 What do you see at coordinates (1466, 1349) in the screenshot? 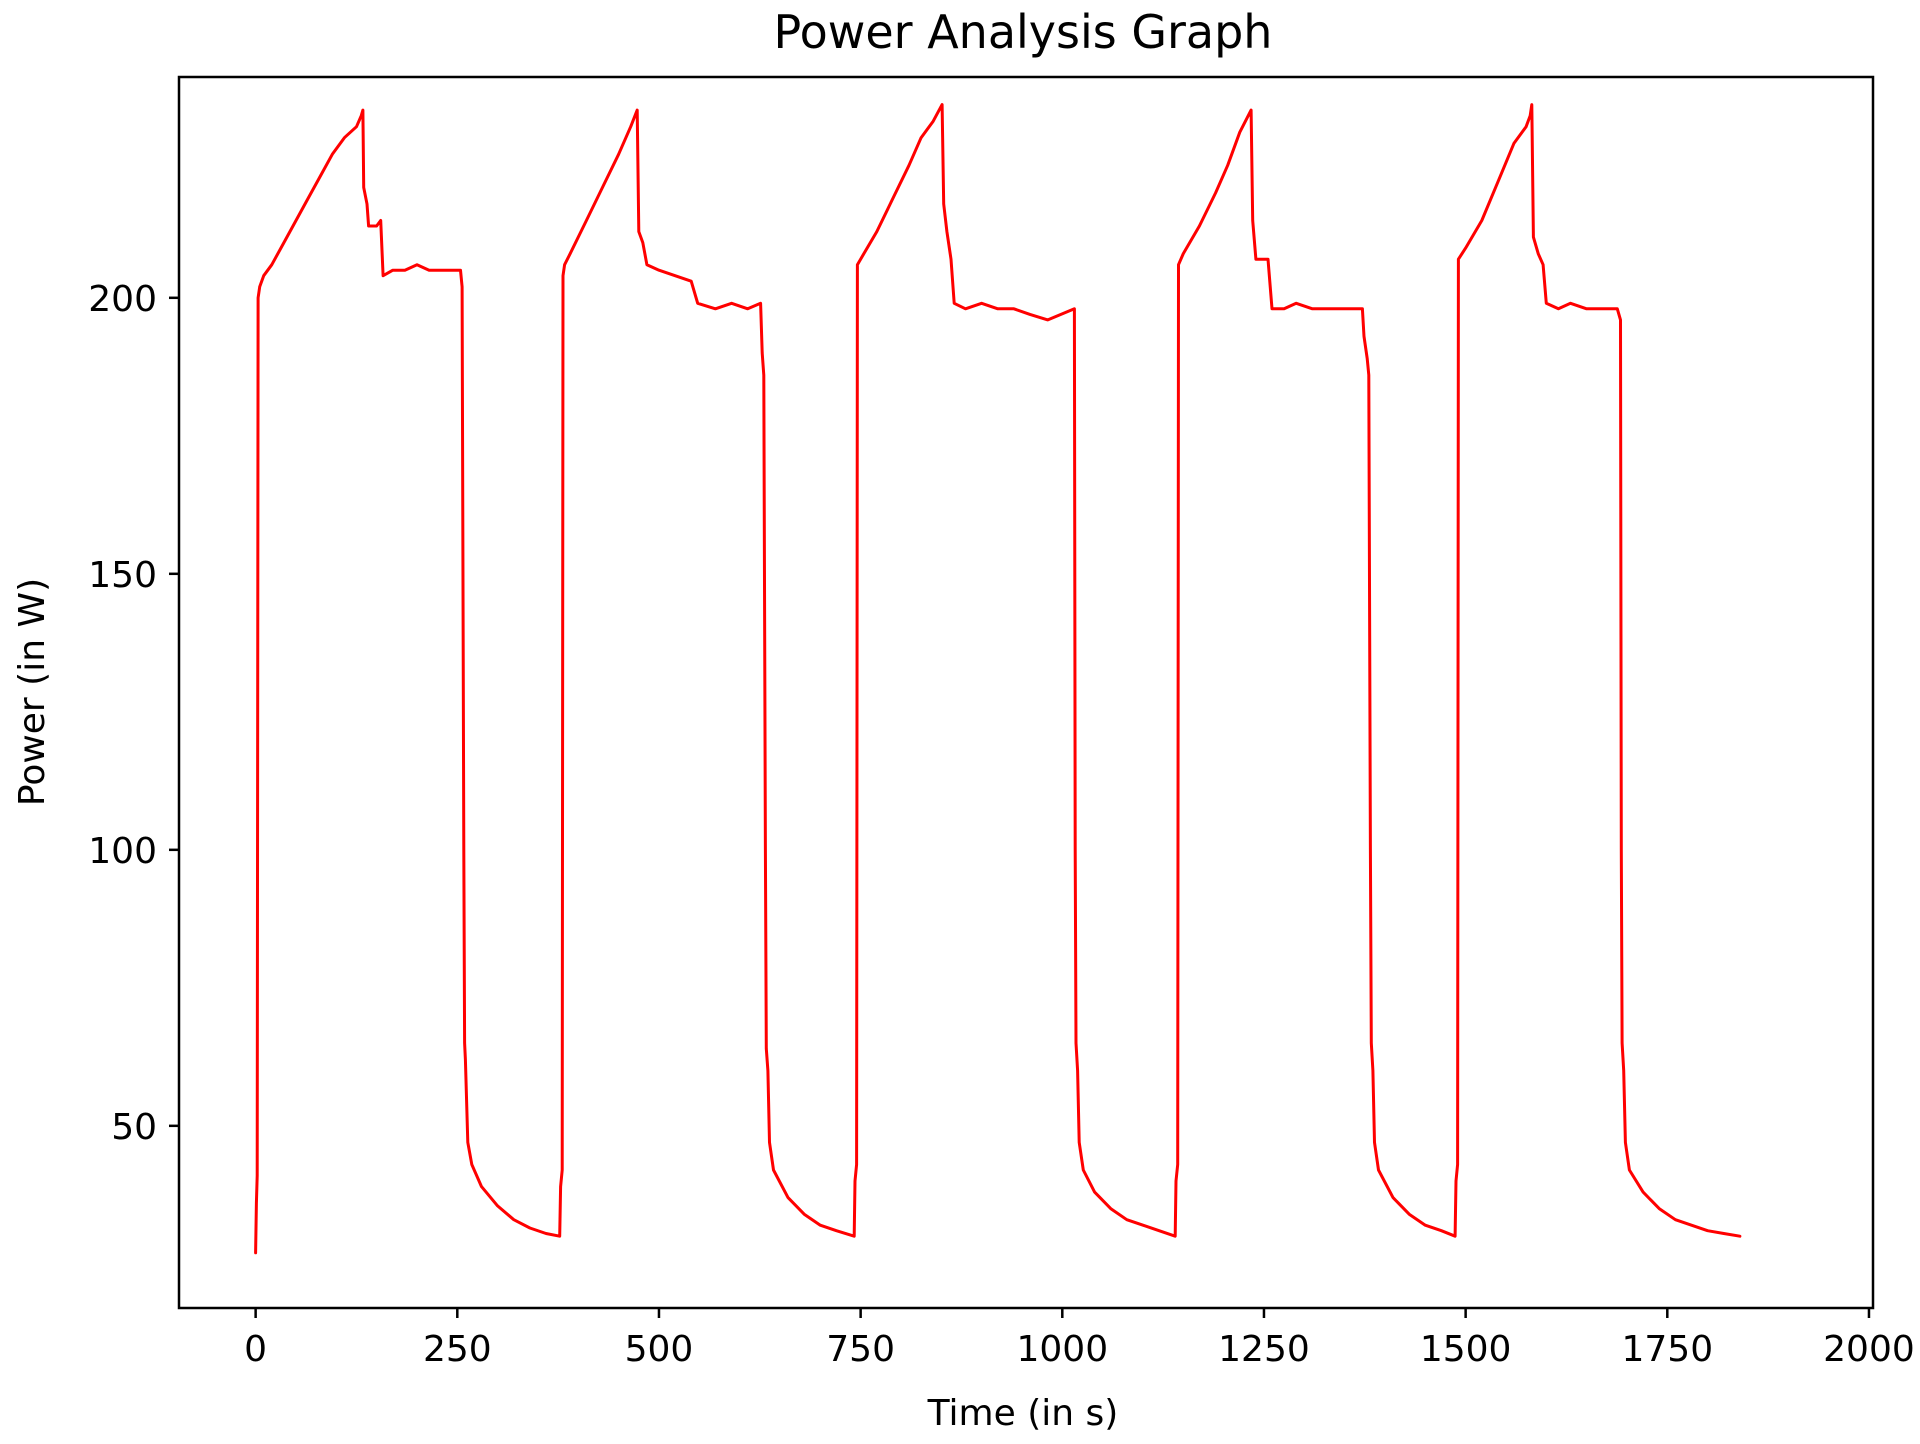
I see `x-tick-label: 1500` at bounding box center [1466, 1349].